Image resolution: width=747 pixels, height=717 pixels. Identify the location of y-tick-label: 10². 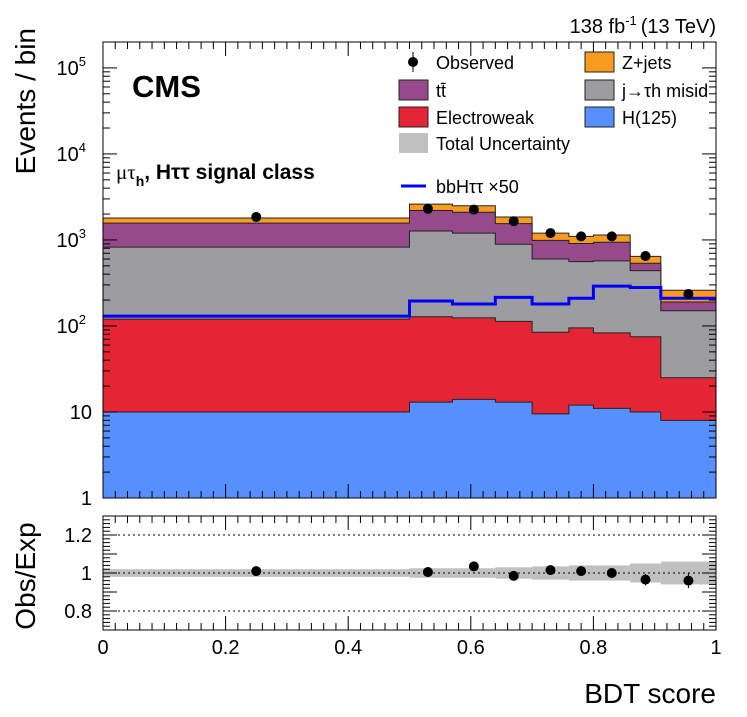
(71, 325).